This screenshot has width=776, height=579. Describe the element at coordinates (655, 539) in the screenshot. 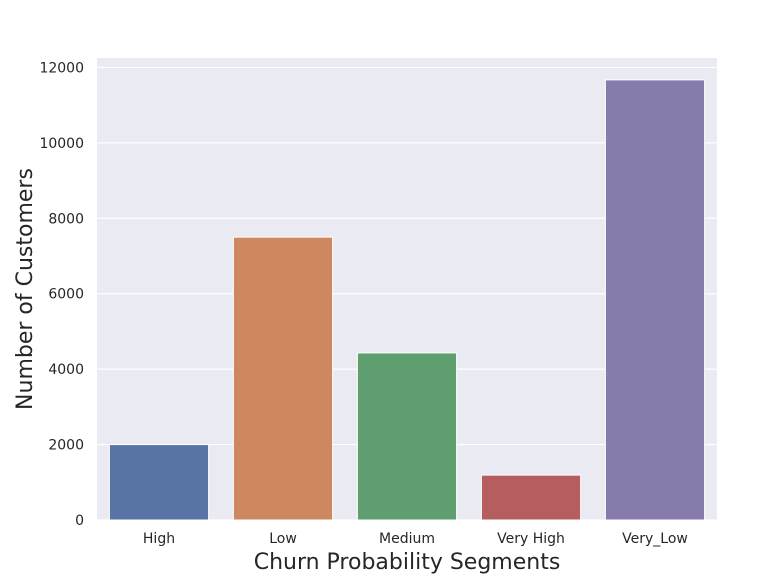

I see `x-tick-label: Very_Low` at that location.